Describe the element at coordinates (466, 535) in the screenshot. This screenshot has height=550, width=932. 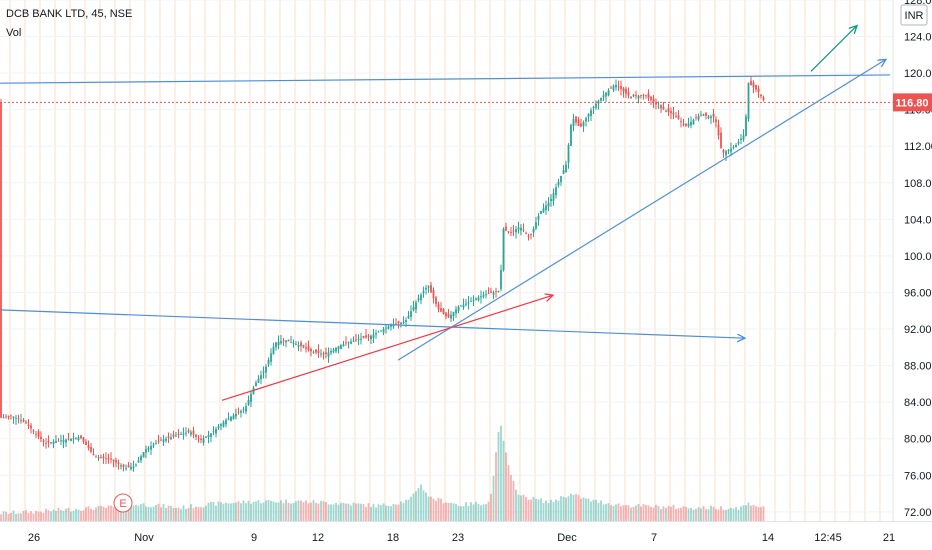
I see `time-axis: 26 Nov 9 12 18 23 Dec 7 14 12:45 21` at that location.